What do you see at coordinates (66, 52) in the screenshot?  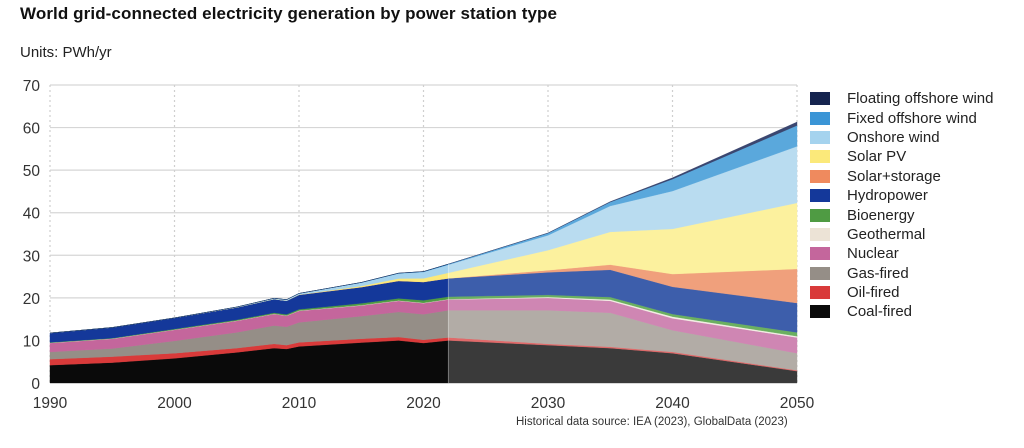 I see `units-label: Units: PWh/yr` at bounding box center [66, 52].